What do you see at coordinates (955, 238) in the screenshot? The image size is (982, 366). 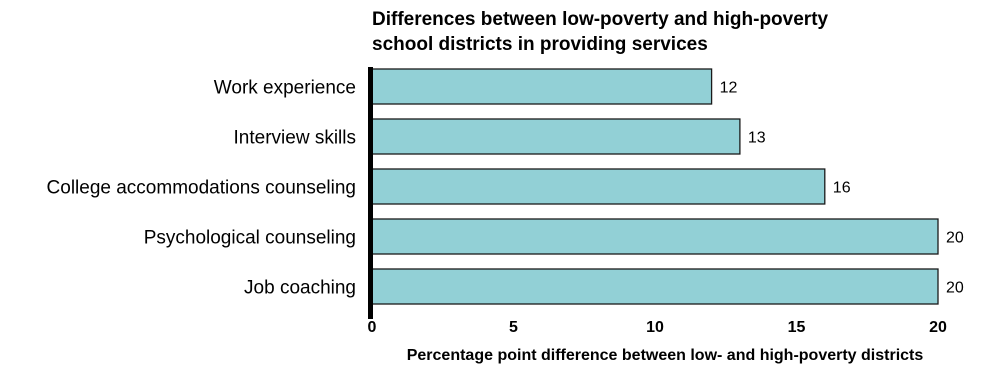 I see `data-label-4: 20` at bounding box center [955, 238].